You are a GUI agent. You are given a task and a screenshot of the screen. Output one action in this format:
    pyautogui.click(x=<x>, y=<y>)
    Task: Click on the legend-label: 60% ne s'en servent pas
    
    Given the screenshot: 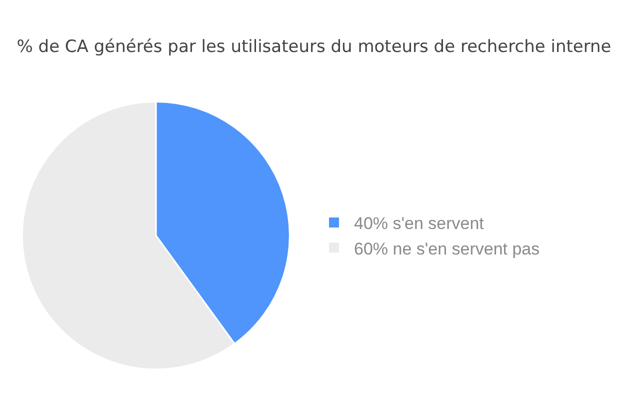 What is the action you would take?
    pyautogui.click(x=447, y=248)
    